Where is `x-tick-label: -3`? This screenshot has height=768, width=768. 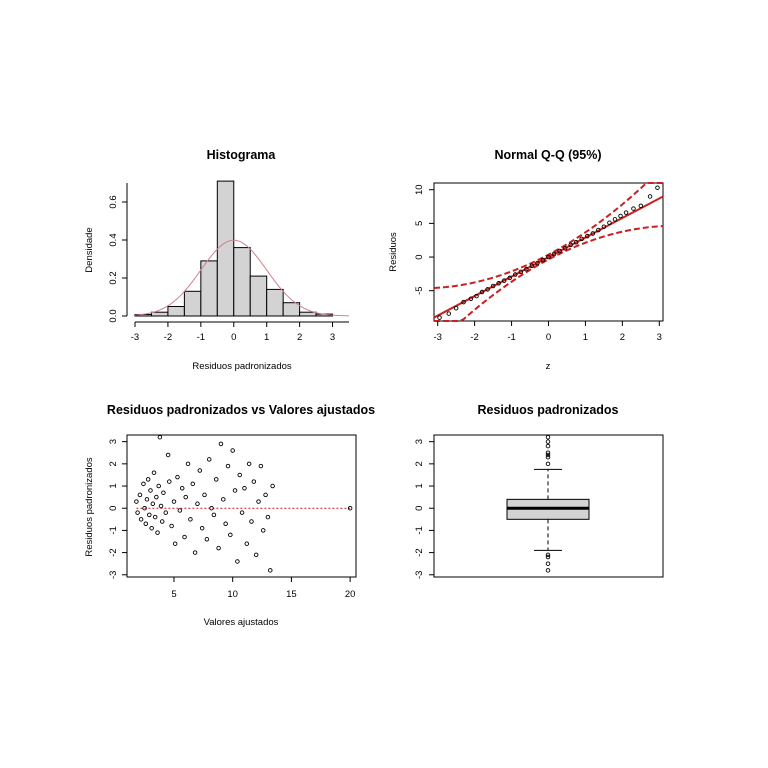
x-tick-label: -3 is located at coordinates (135, 337).